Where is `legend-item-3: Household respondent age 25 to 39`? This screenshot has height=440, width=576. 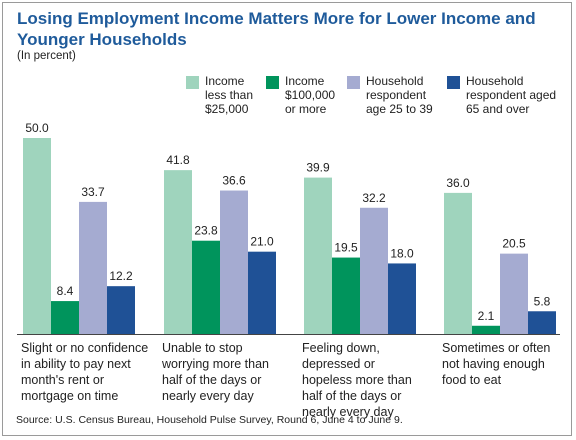
legend-item-3: Household respondent age 25 to 39 is located at coordinates (390, 95).